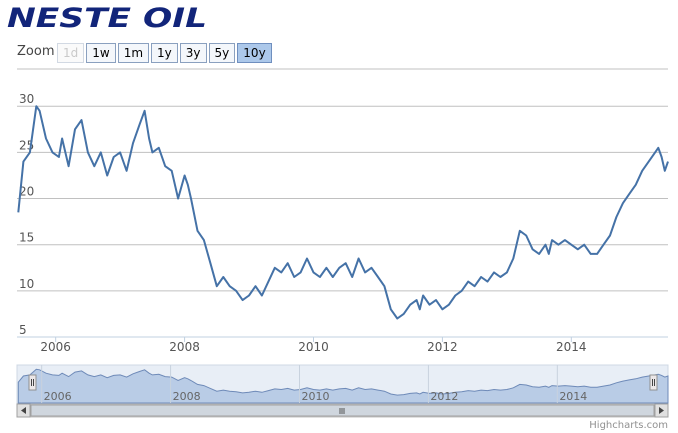 This screenshot has width=678, height=433. Describe the element at coordinates (26, 99) in the screenshot. I see `y-tick-label: 30` at that location.